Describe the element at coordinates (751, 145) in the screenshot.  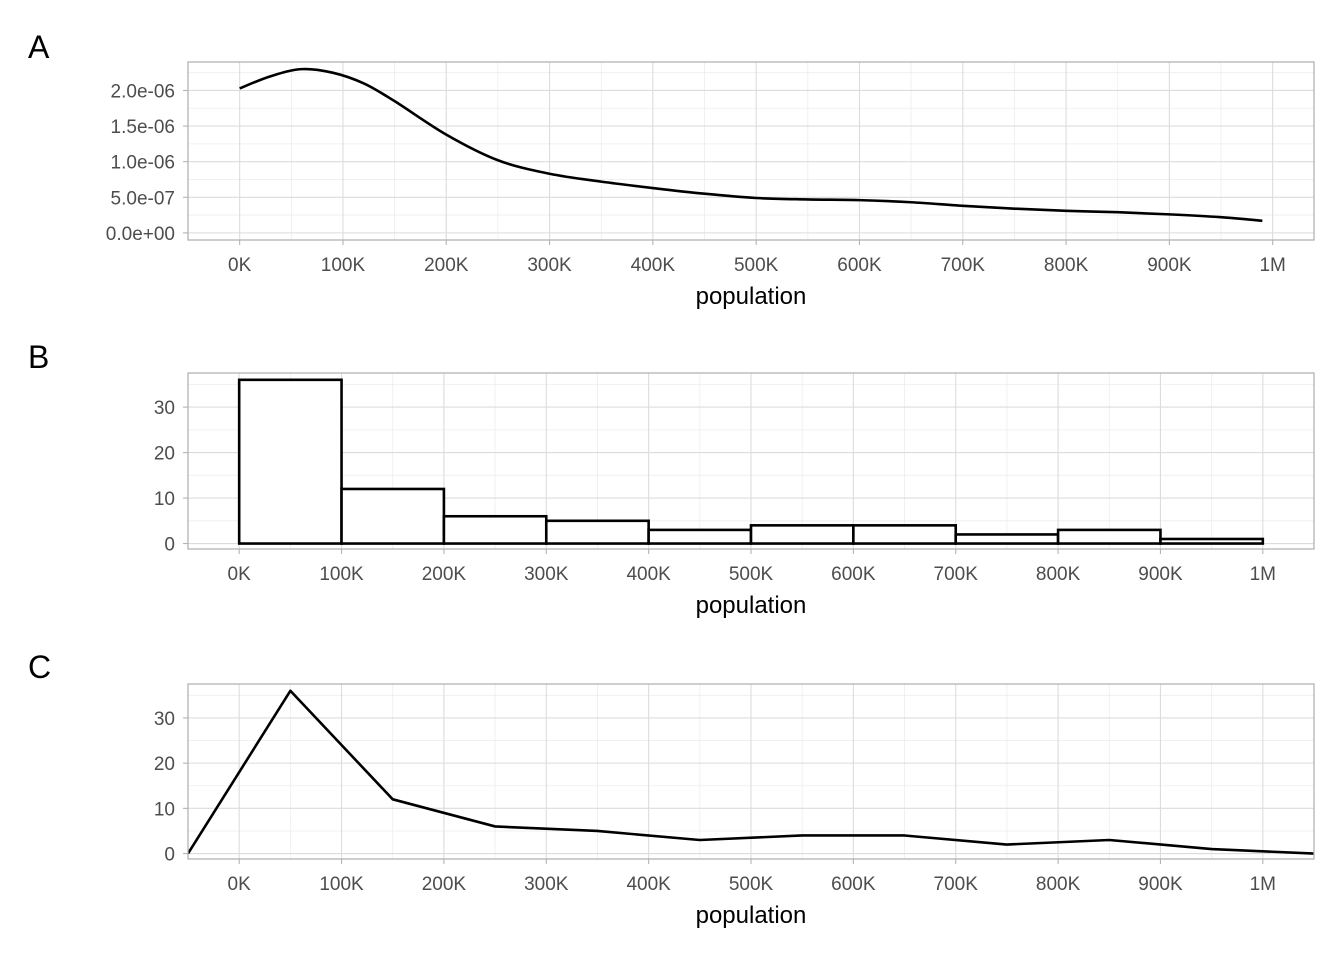
I see `panel-a-density-line` at that location.